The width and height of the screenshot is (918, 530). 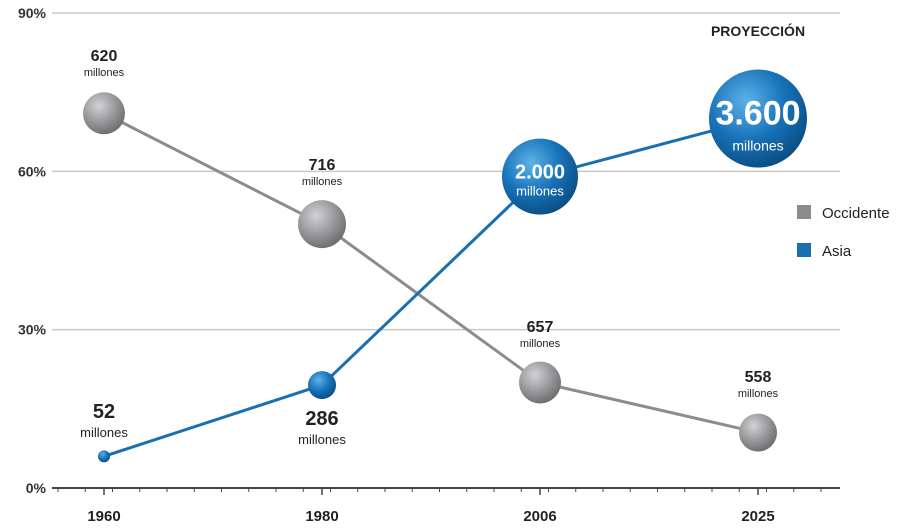 I want to click on y-tick-label: 0%, so click(x=36, y=488).